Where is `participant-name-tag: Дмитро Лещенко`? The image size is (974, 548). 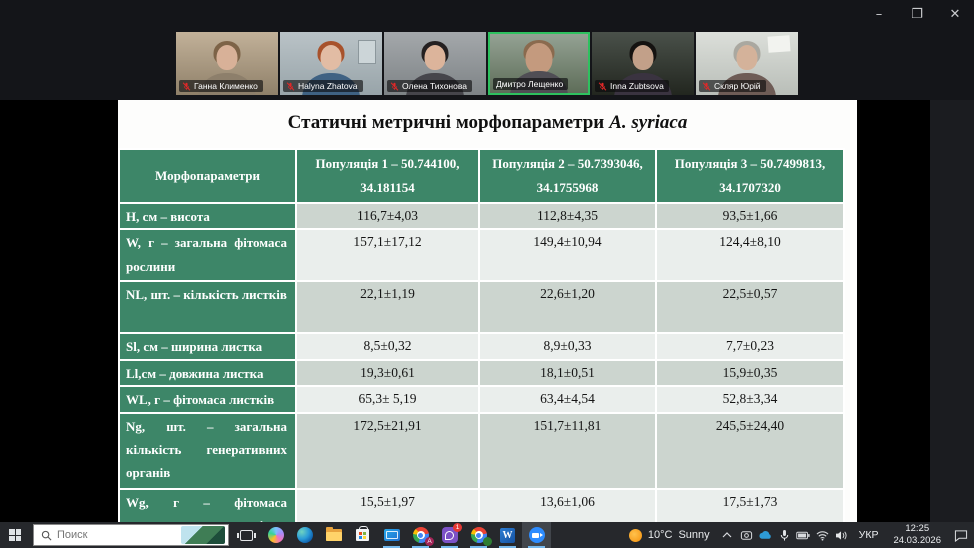 participant-name-tag: Дмитро Лещенко is located at coordinates (531, 84).